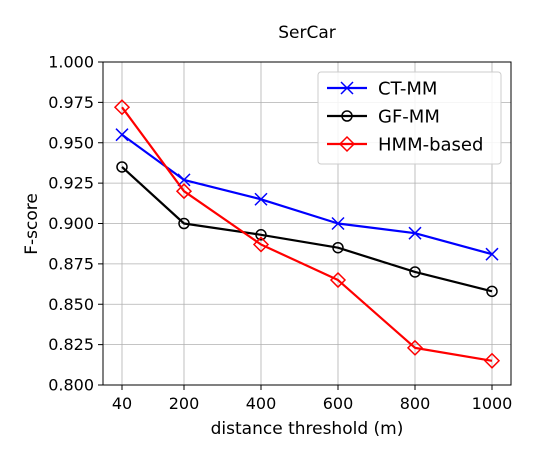 The width and height of the screenshot is (534, 459). Describe the element at coordinates (71, 385) in the screenshot. I see `y-tick-label: 0.800` at that location.